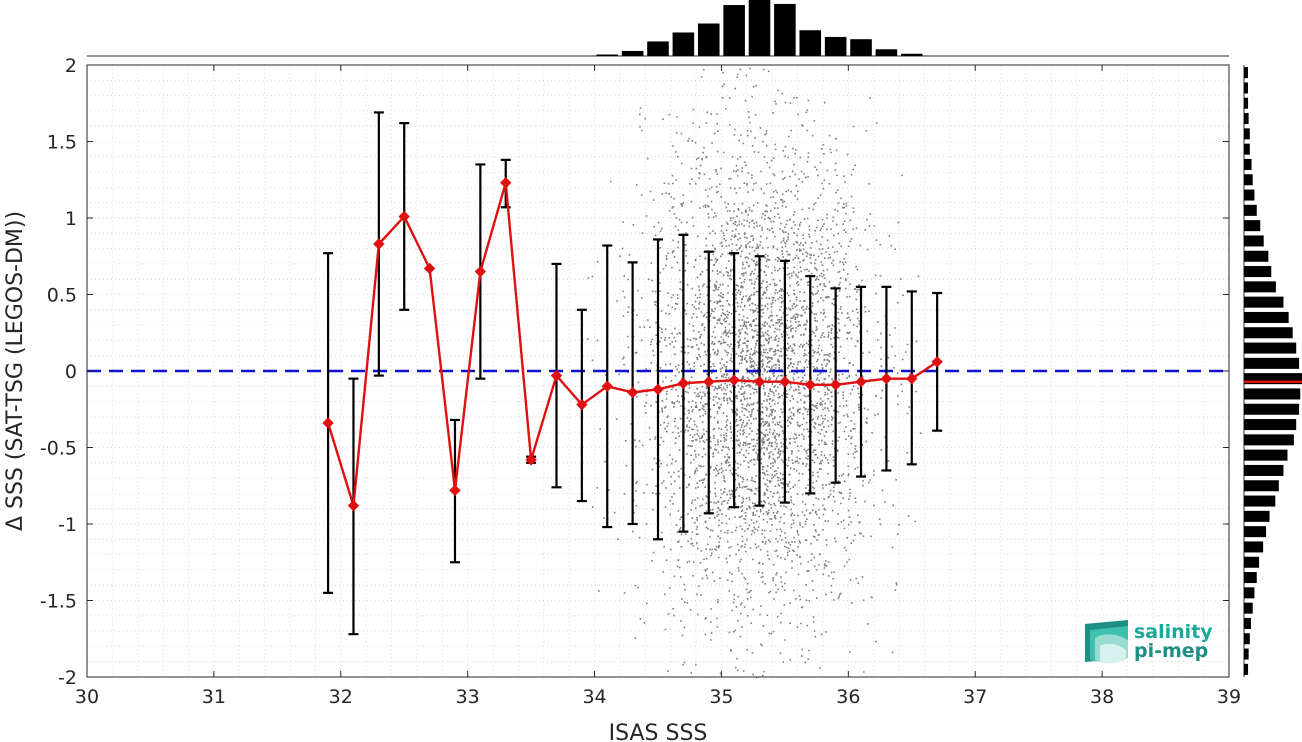 This screenshot has height=742, width=1302. What do you see at coordinates (721, 697) in the screenshot?
I see `x-tick-label: 35` at bounding box center [721, 697].